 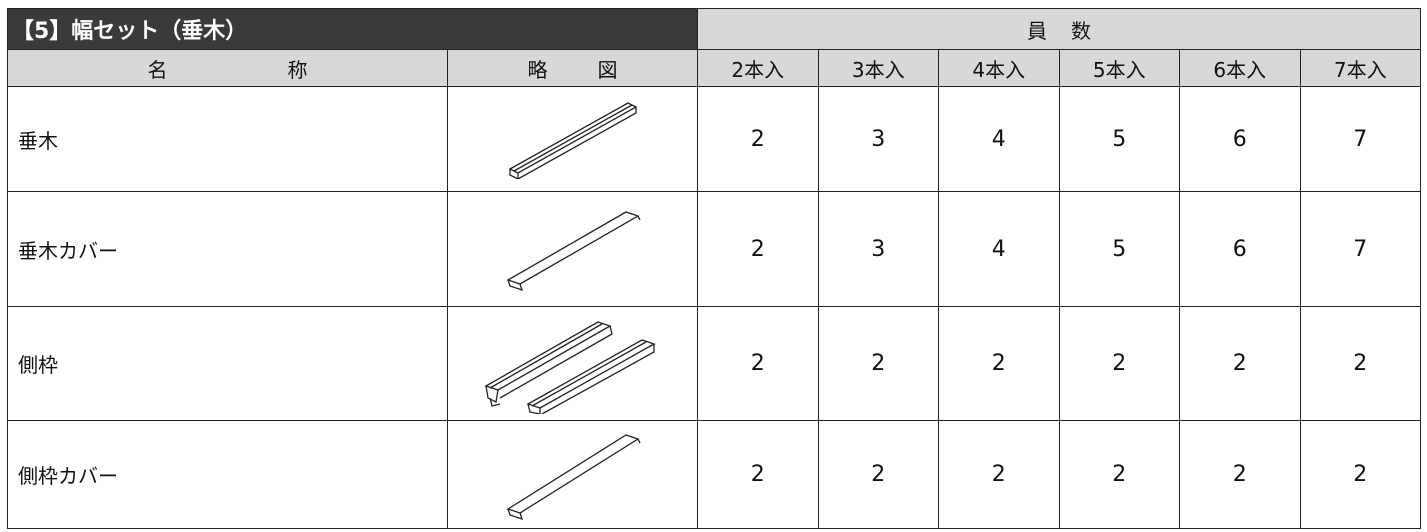 What do you see at coordinates (878, 68) in the screenshot?
I see `column-header: 3本入` at bounding box center [878, 68].